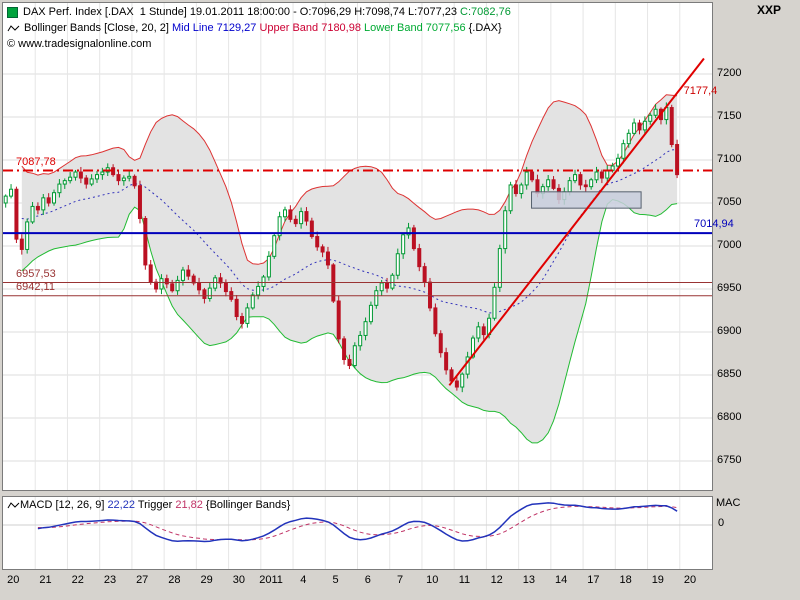 The image size is (800, 600). Describe the element at coordinates (12, 12) in the screenshot. I see `series-icon` at that location.